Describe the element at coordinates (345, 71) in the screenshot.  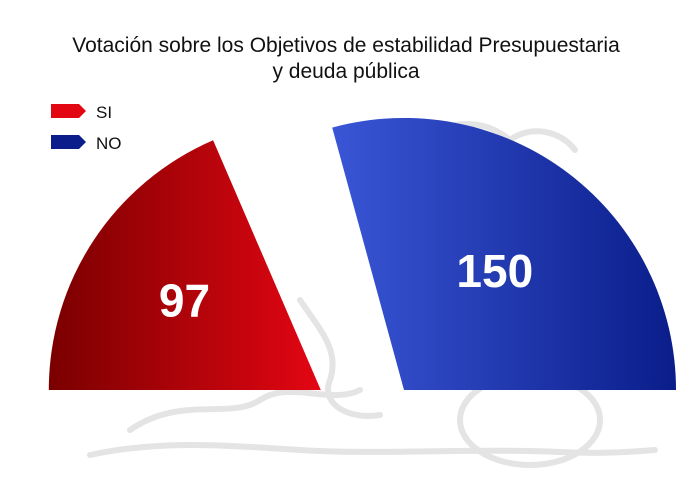
I see `chart-title-line-2: y deuda pública` at that location.